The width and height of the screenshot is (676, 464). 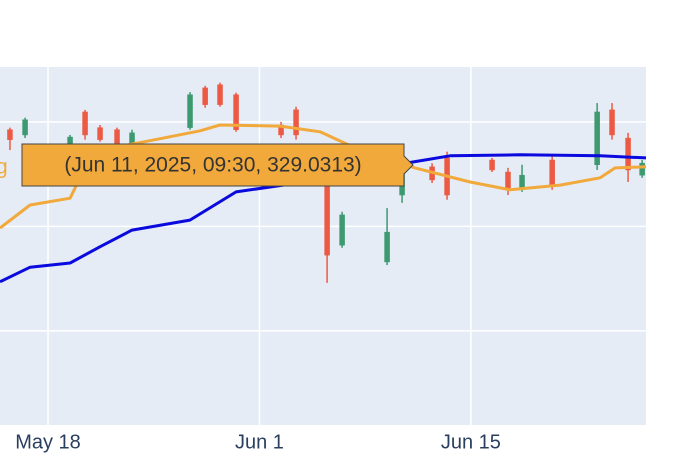 I want to click on x-tick-label: May 18, so click(x=48, y=442).